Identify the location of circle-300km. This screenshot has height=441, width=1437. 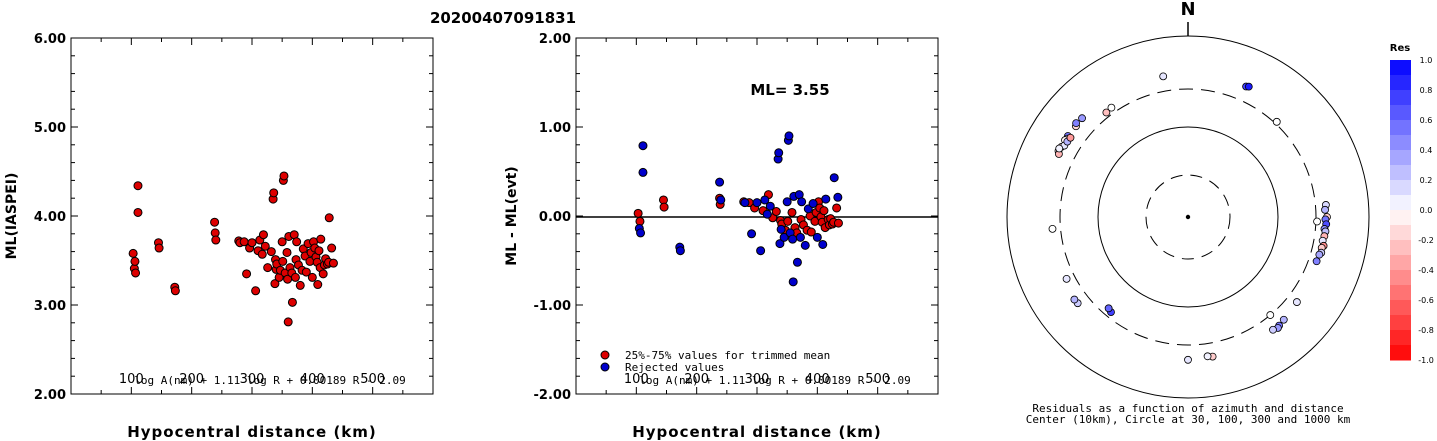
(1188, 217).